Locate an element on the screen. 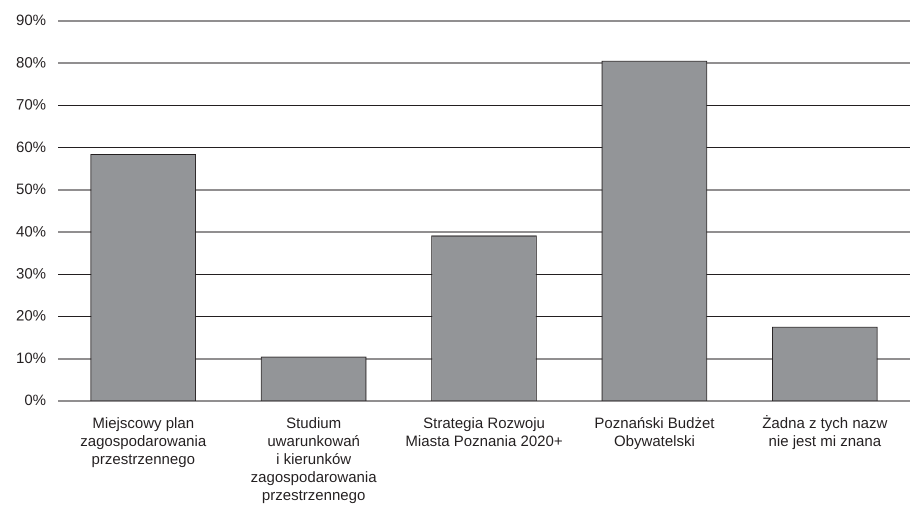 This screenshot has height=523, width=910. y-tick-label: 10% is located at coordinates (31, 358).